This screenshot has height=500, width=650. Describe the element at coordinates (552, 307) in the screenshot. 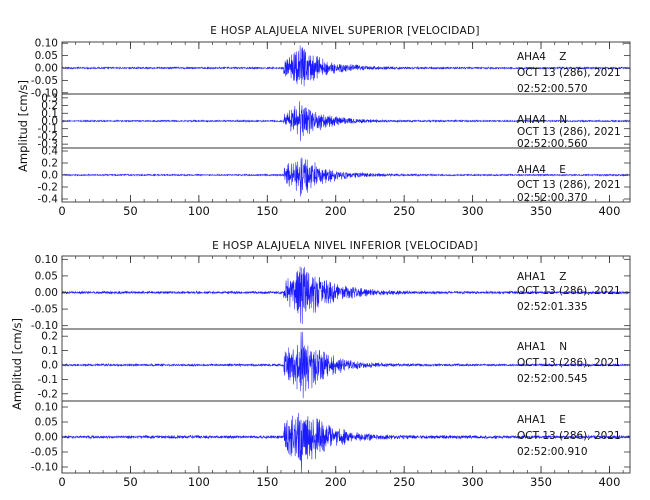

I see `trace-time: 02:52:01.335` at that location.